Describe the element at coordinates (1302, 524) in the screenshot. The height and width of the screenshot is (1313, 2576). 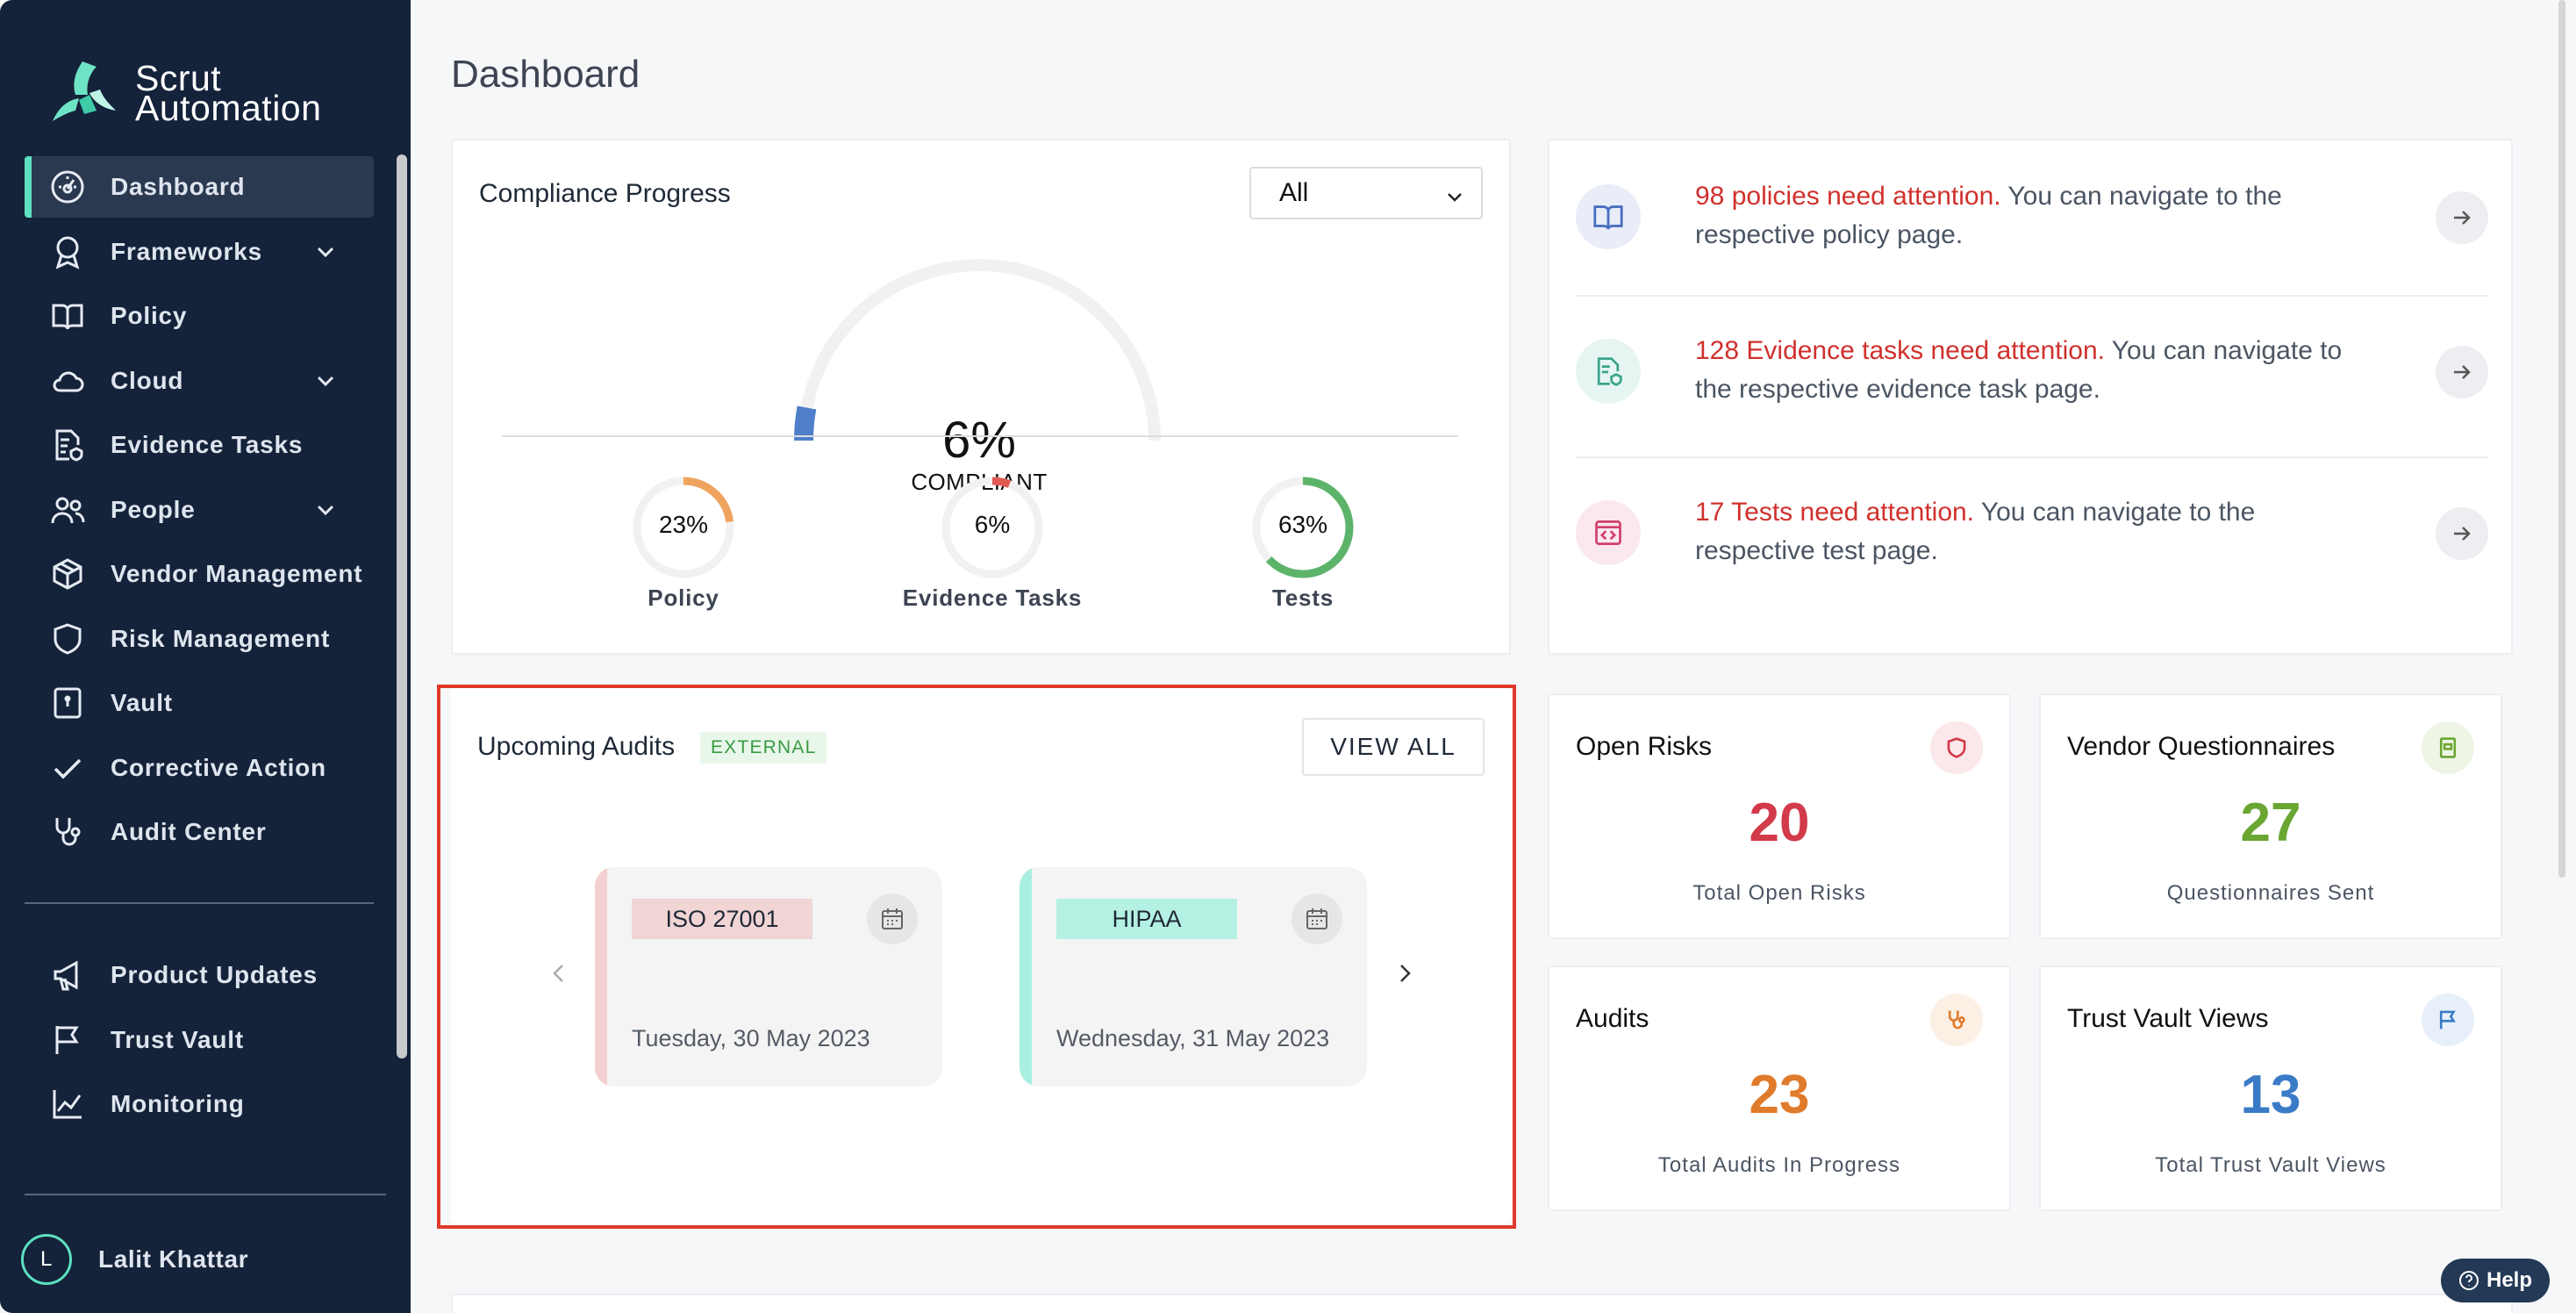
I see `ring-value: 63%` at that location.